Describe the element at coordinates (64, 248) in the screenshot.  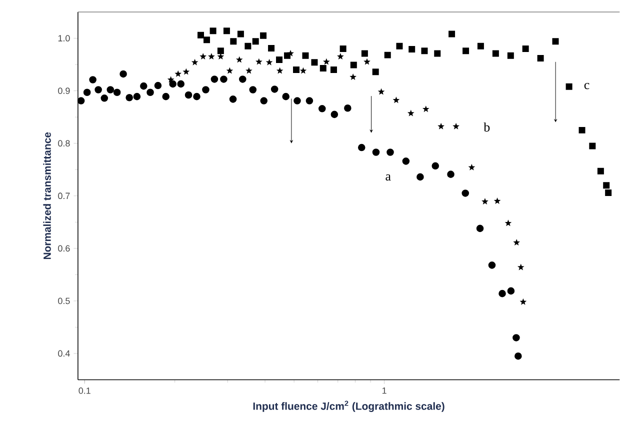
I see `y-tick-label: 0.6` at that location.